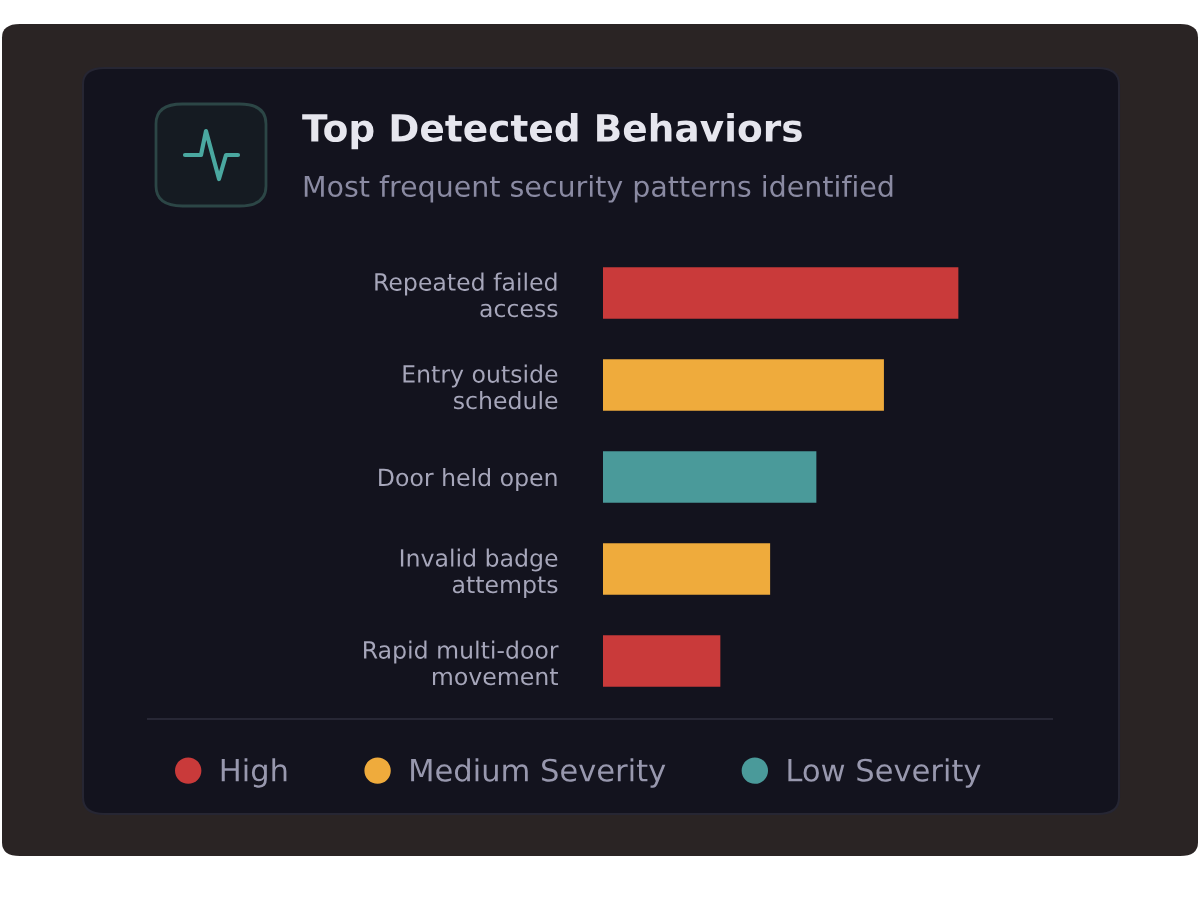  Describe the element at coordinates (479, 573) in the screenshot. I see `y-tick-label: Invalid badge attempts` at that location.